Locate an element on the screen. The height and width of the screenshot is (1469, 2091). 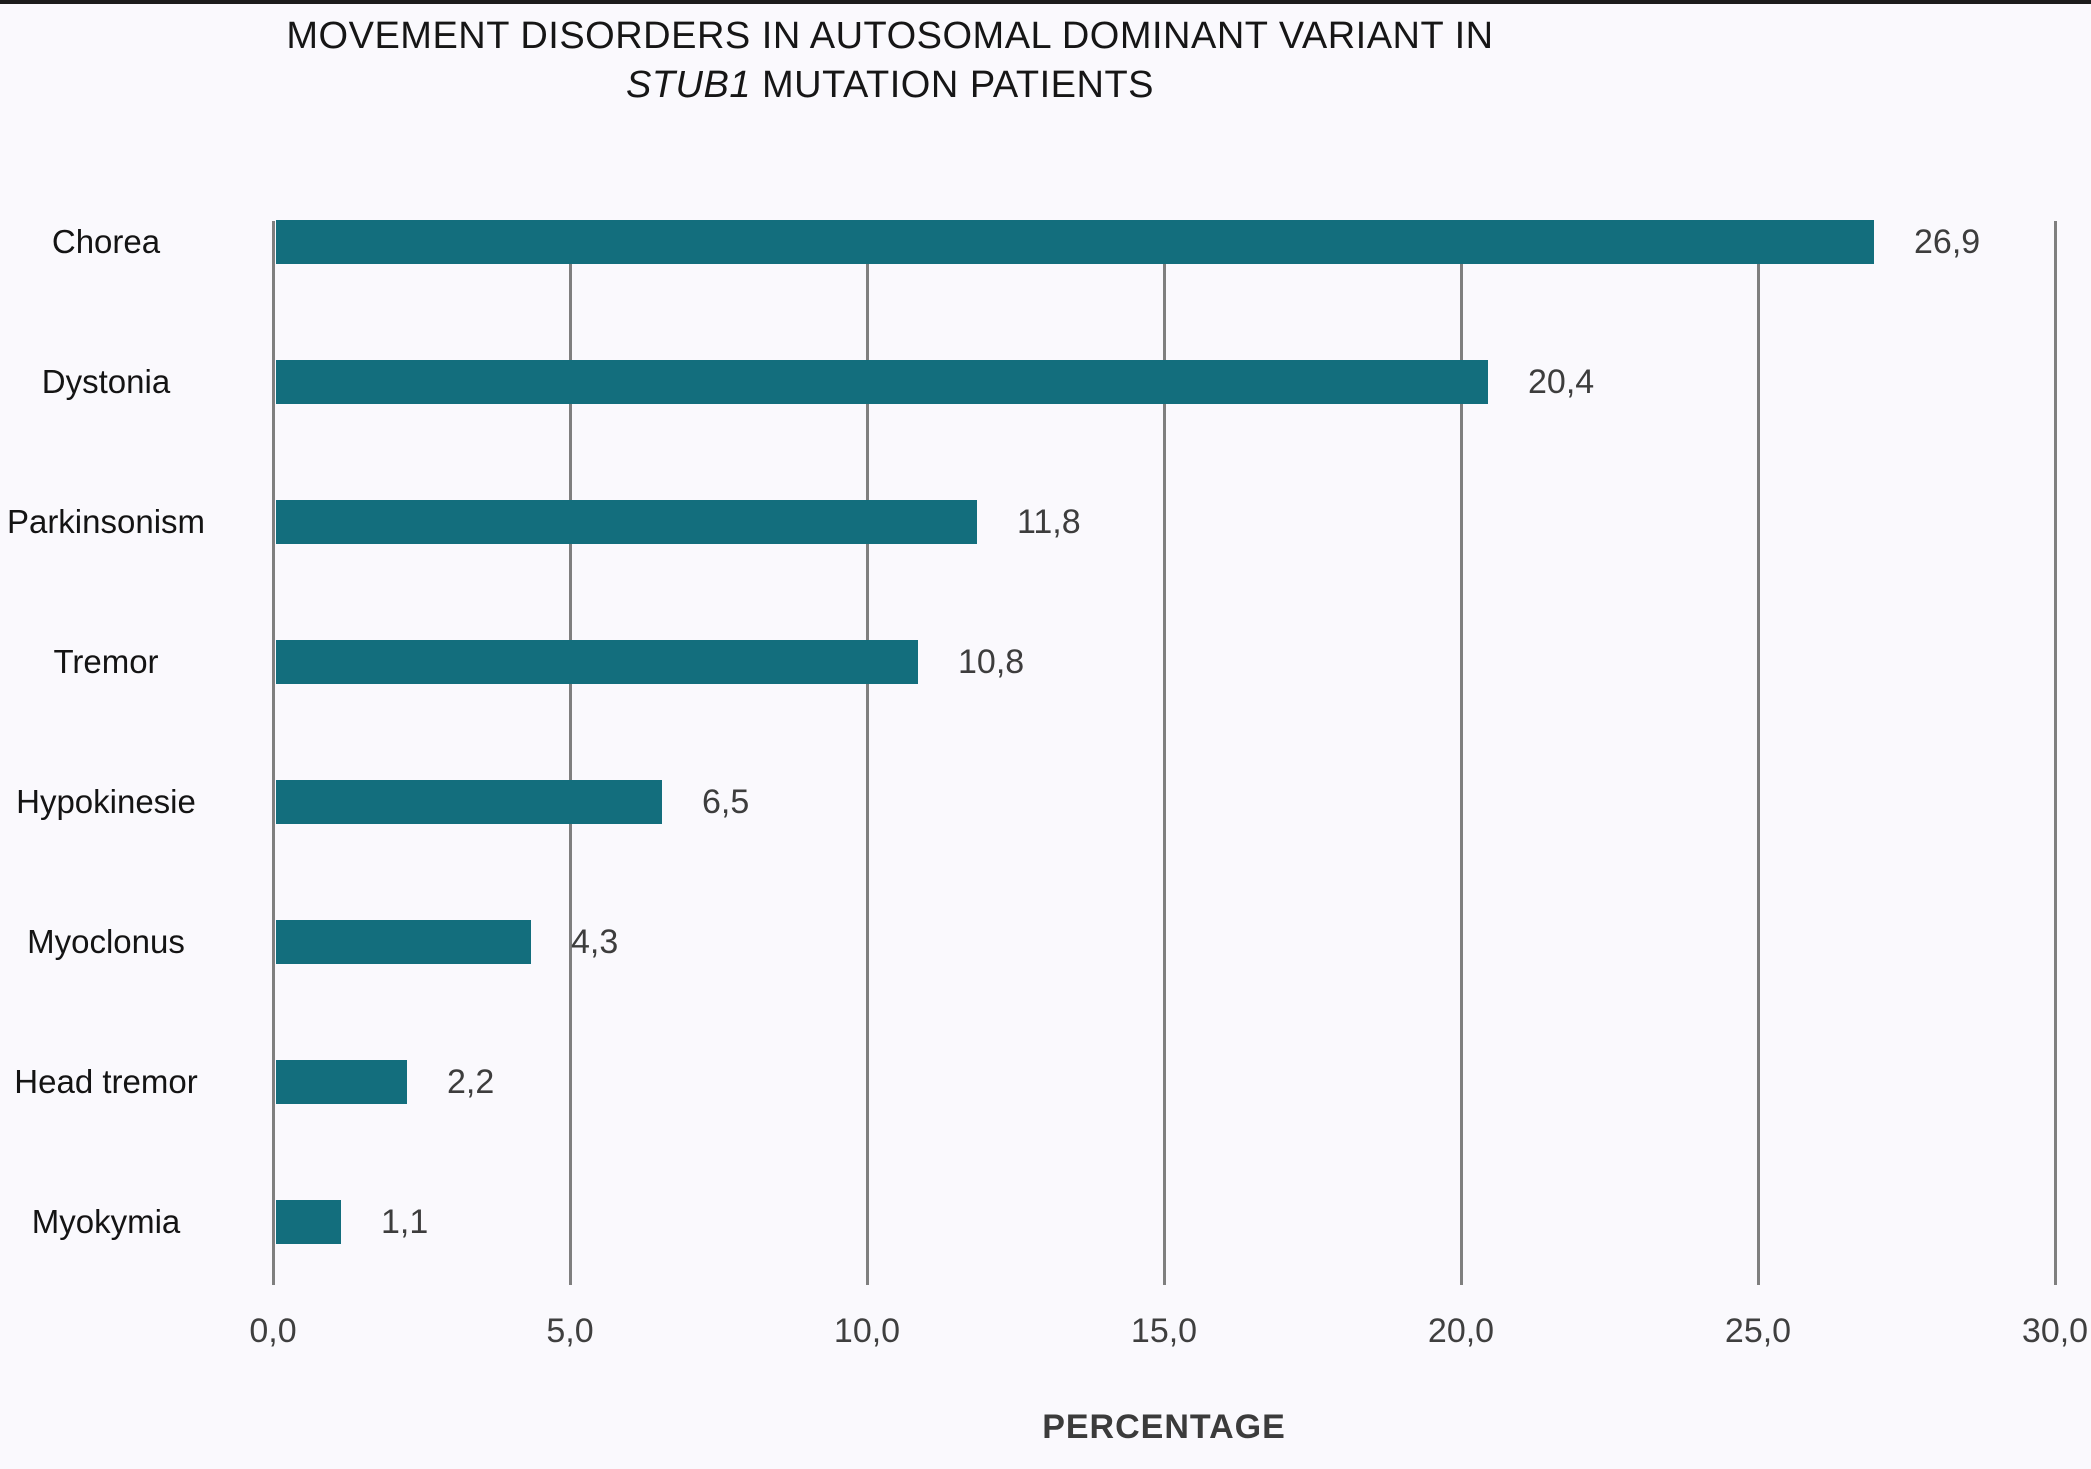
x-tick-label: 0,0 is located at coordinates (273, 1331).